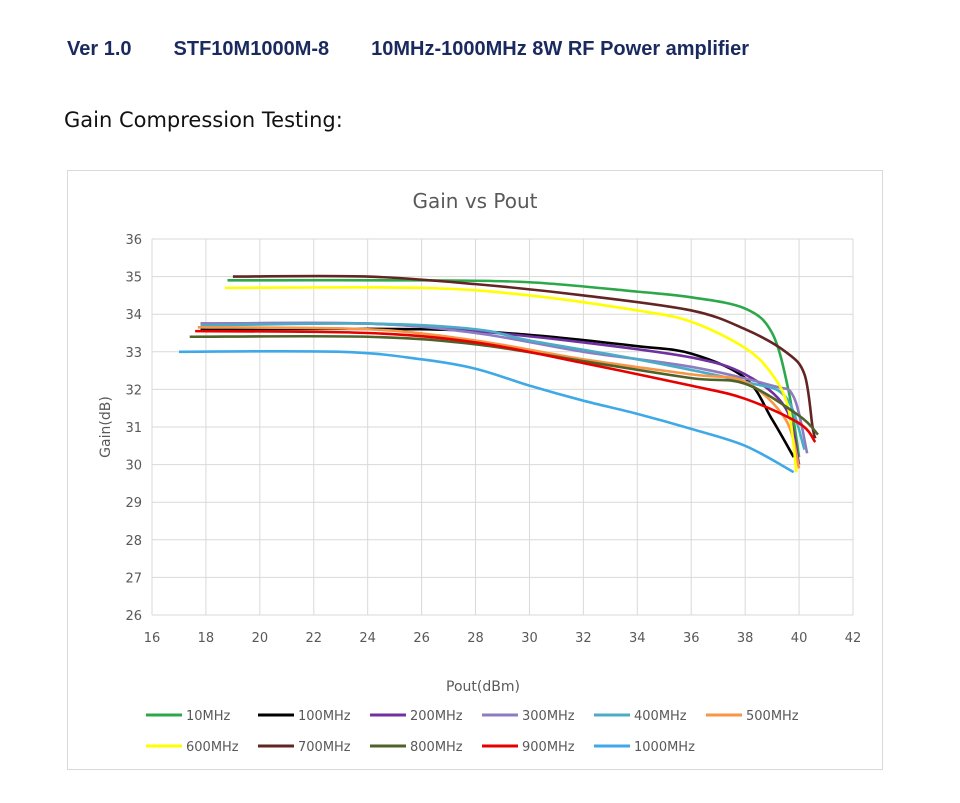  I want to click on legend-label: 1000MHz, so click(664, 747).